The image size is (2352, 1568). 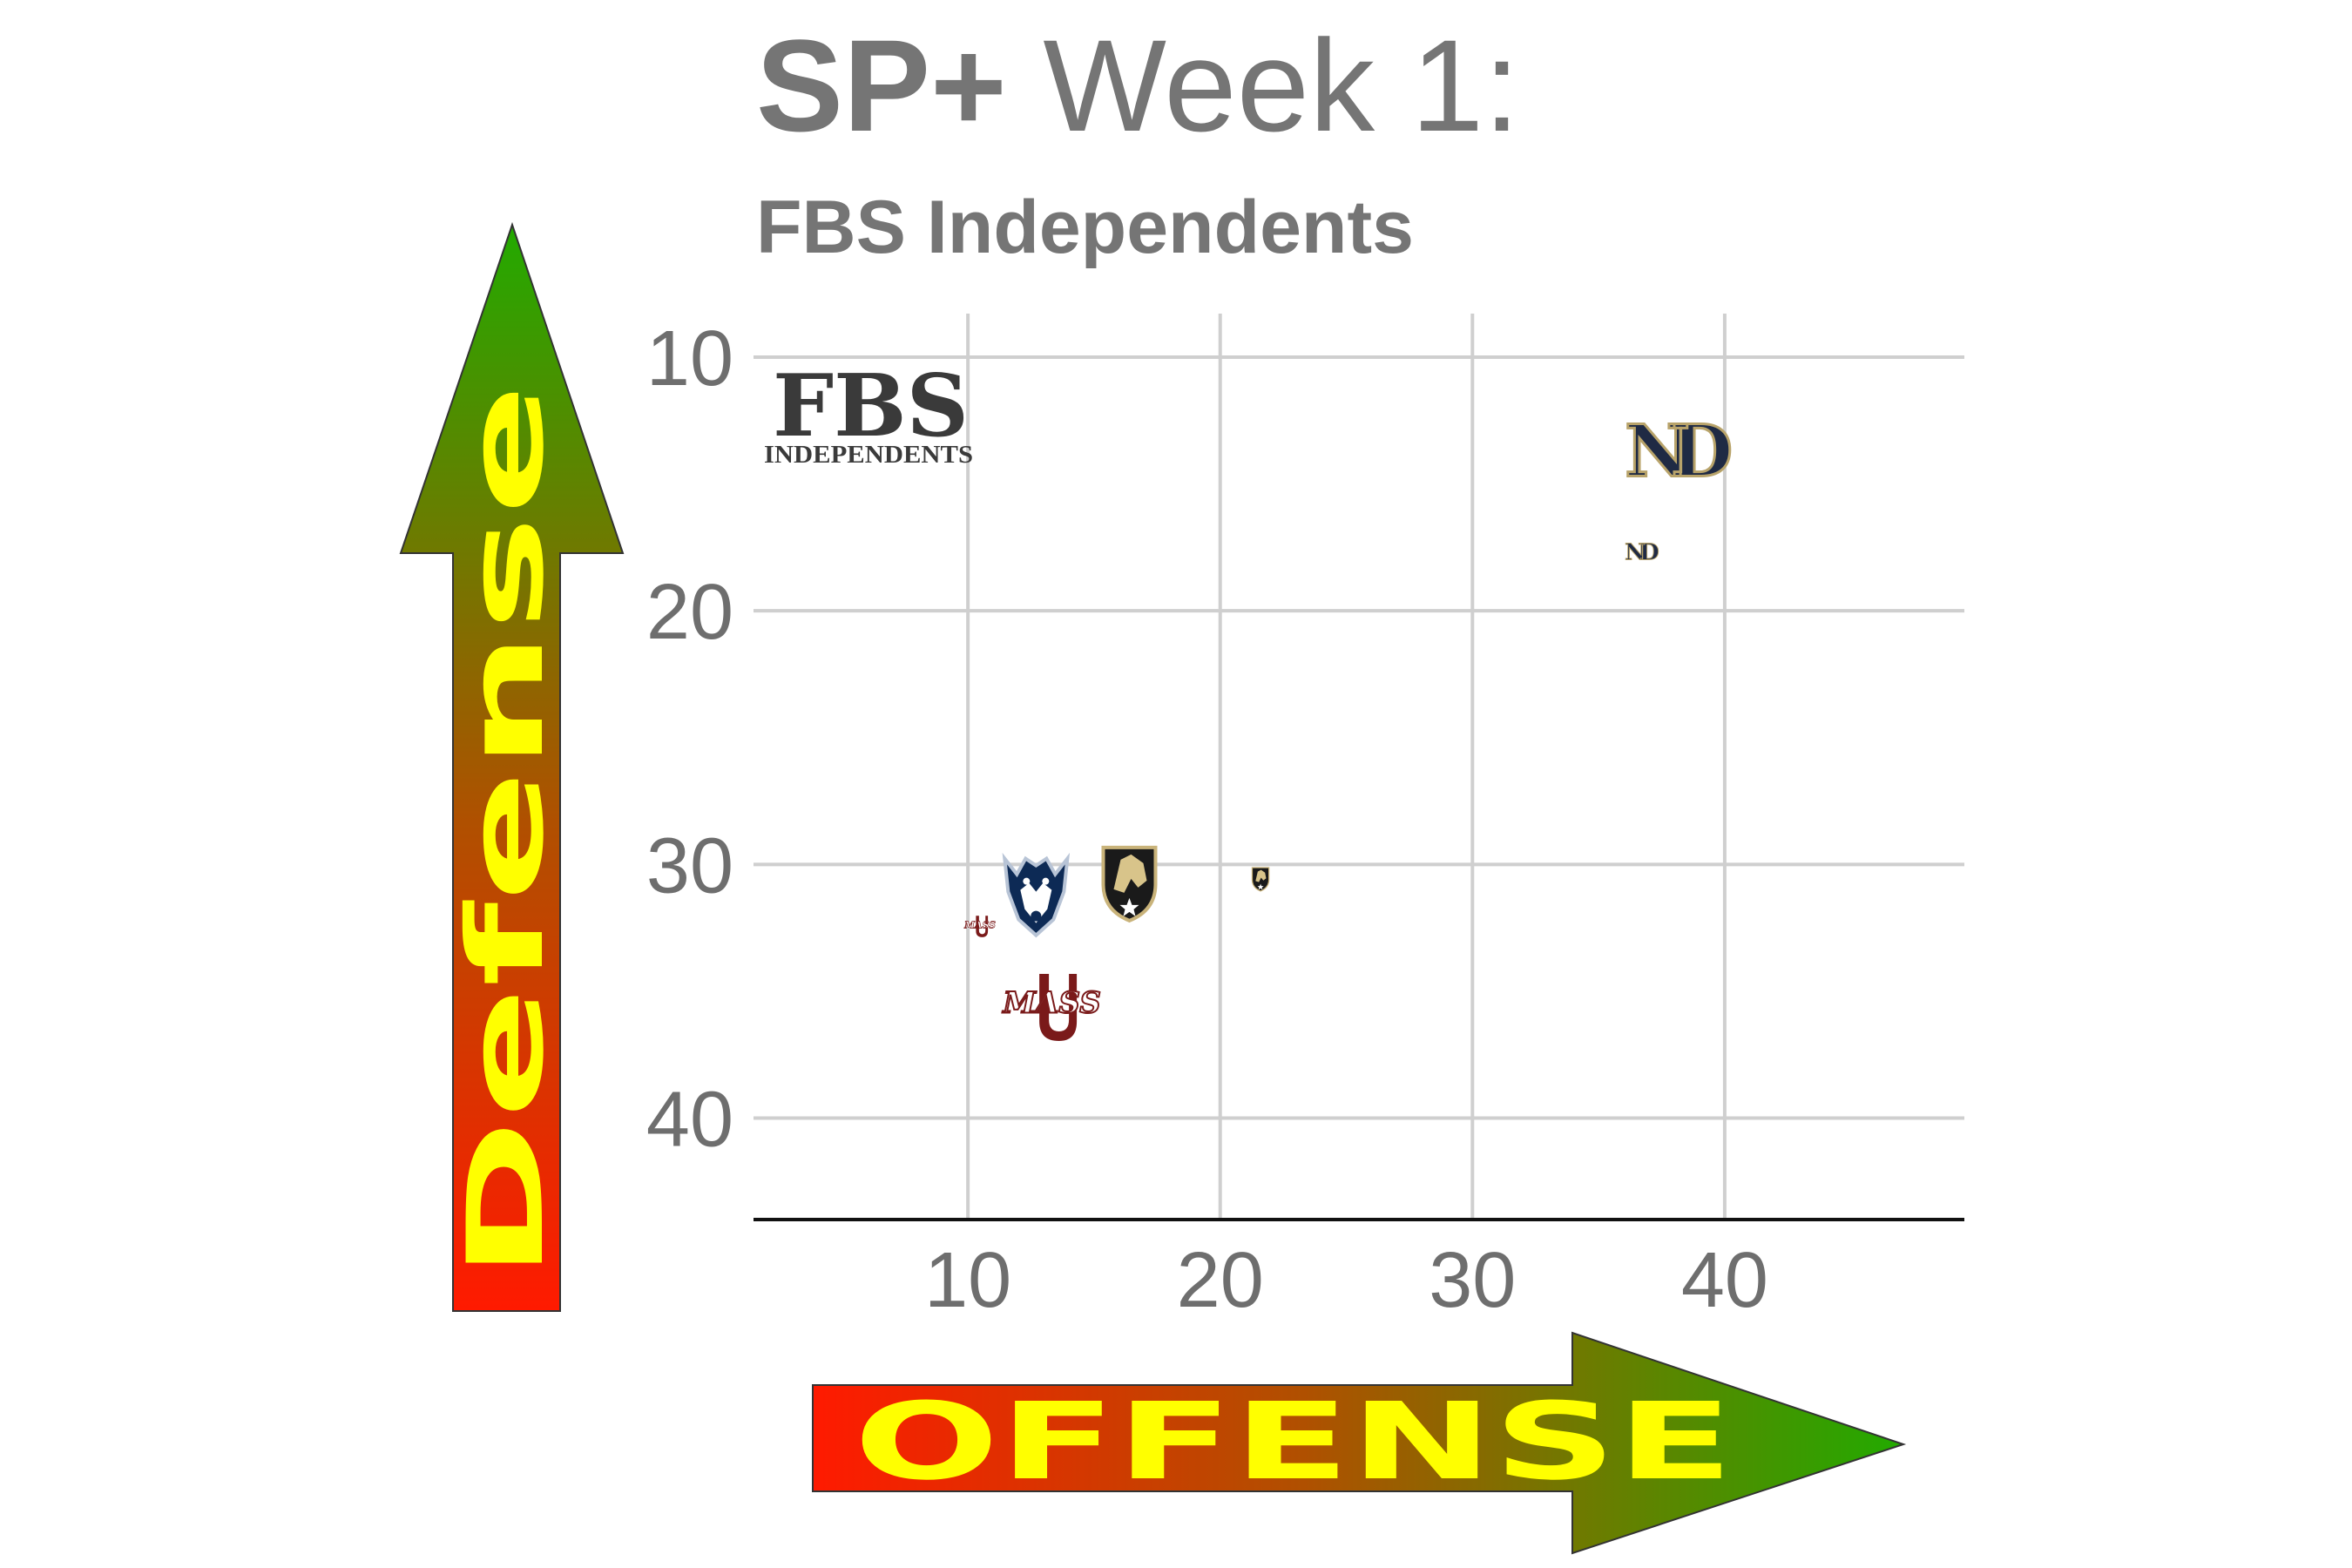 What do you see at coordinates (869, 455) in the screenshot?
I see `fbs-logo-subtext: INDEPENDENTS` at bounding box center [869, 455].